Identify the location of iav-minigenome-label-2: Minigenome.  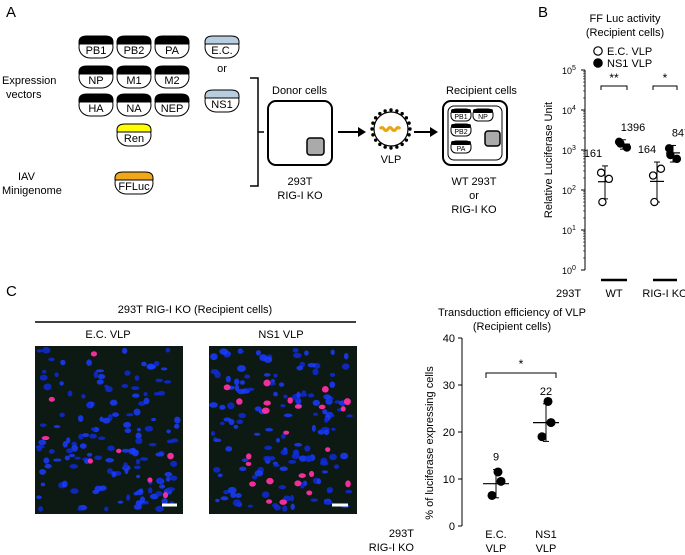
(32, 191).